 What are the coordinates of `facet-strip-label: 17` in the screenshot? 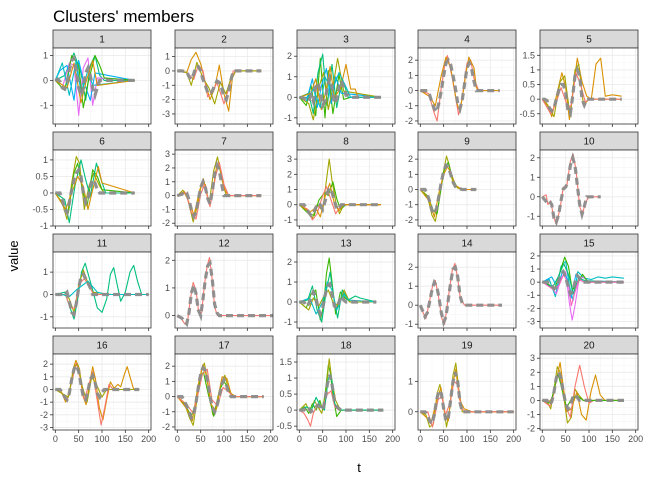 It's located at (224, 346).